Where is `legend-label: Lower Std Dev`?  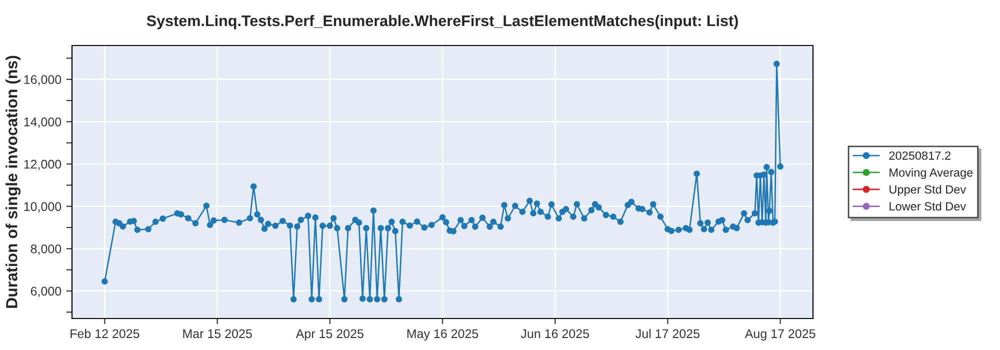 legend-label: Lower Std Dev is located at coordinates (928, 206).